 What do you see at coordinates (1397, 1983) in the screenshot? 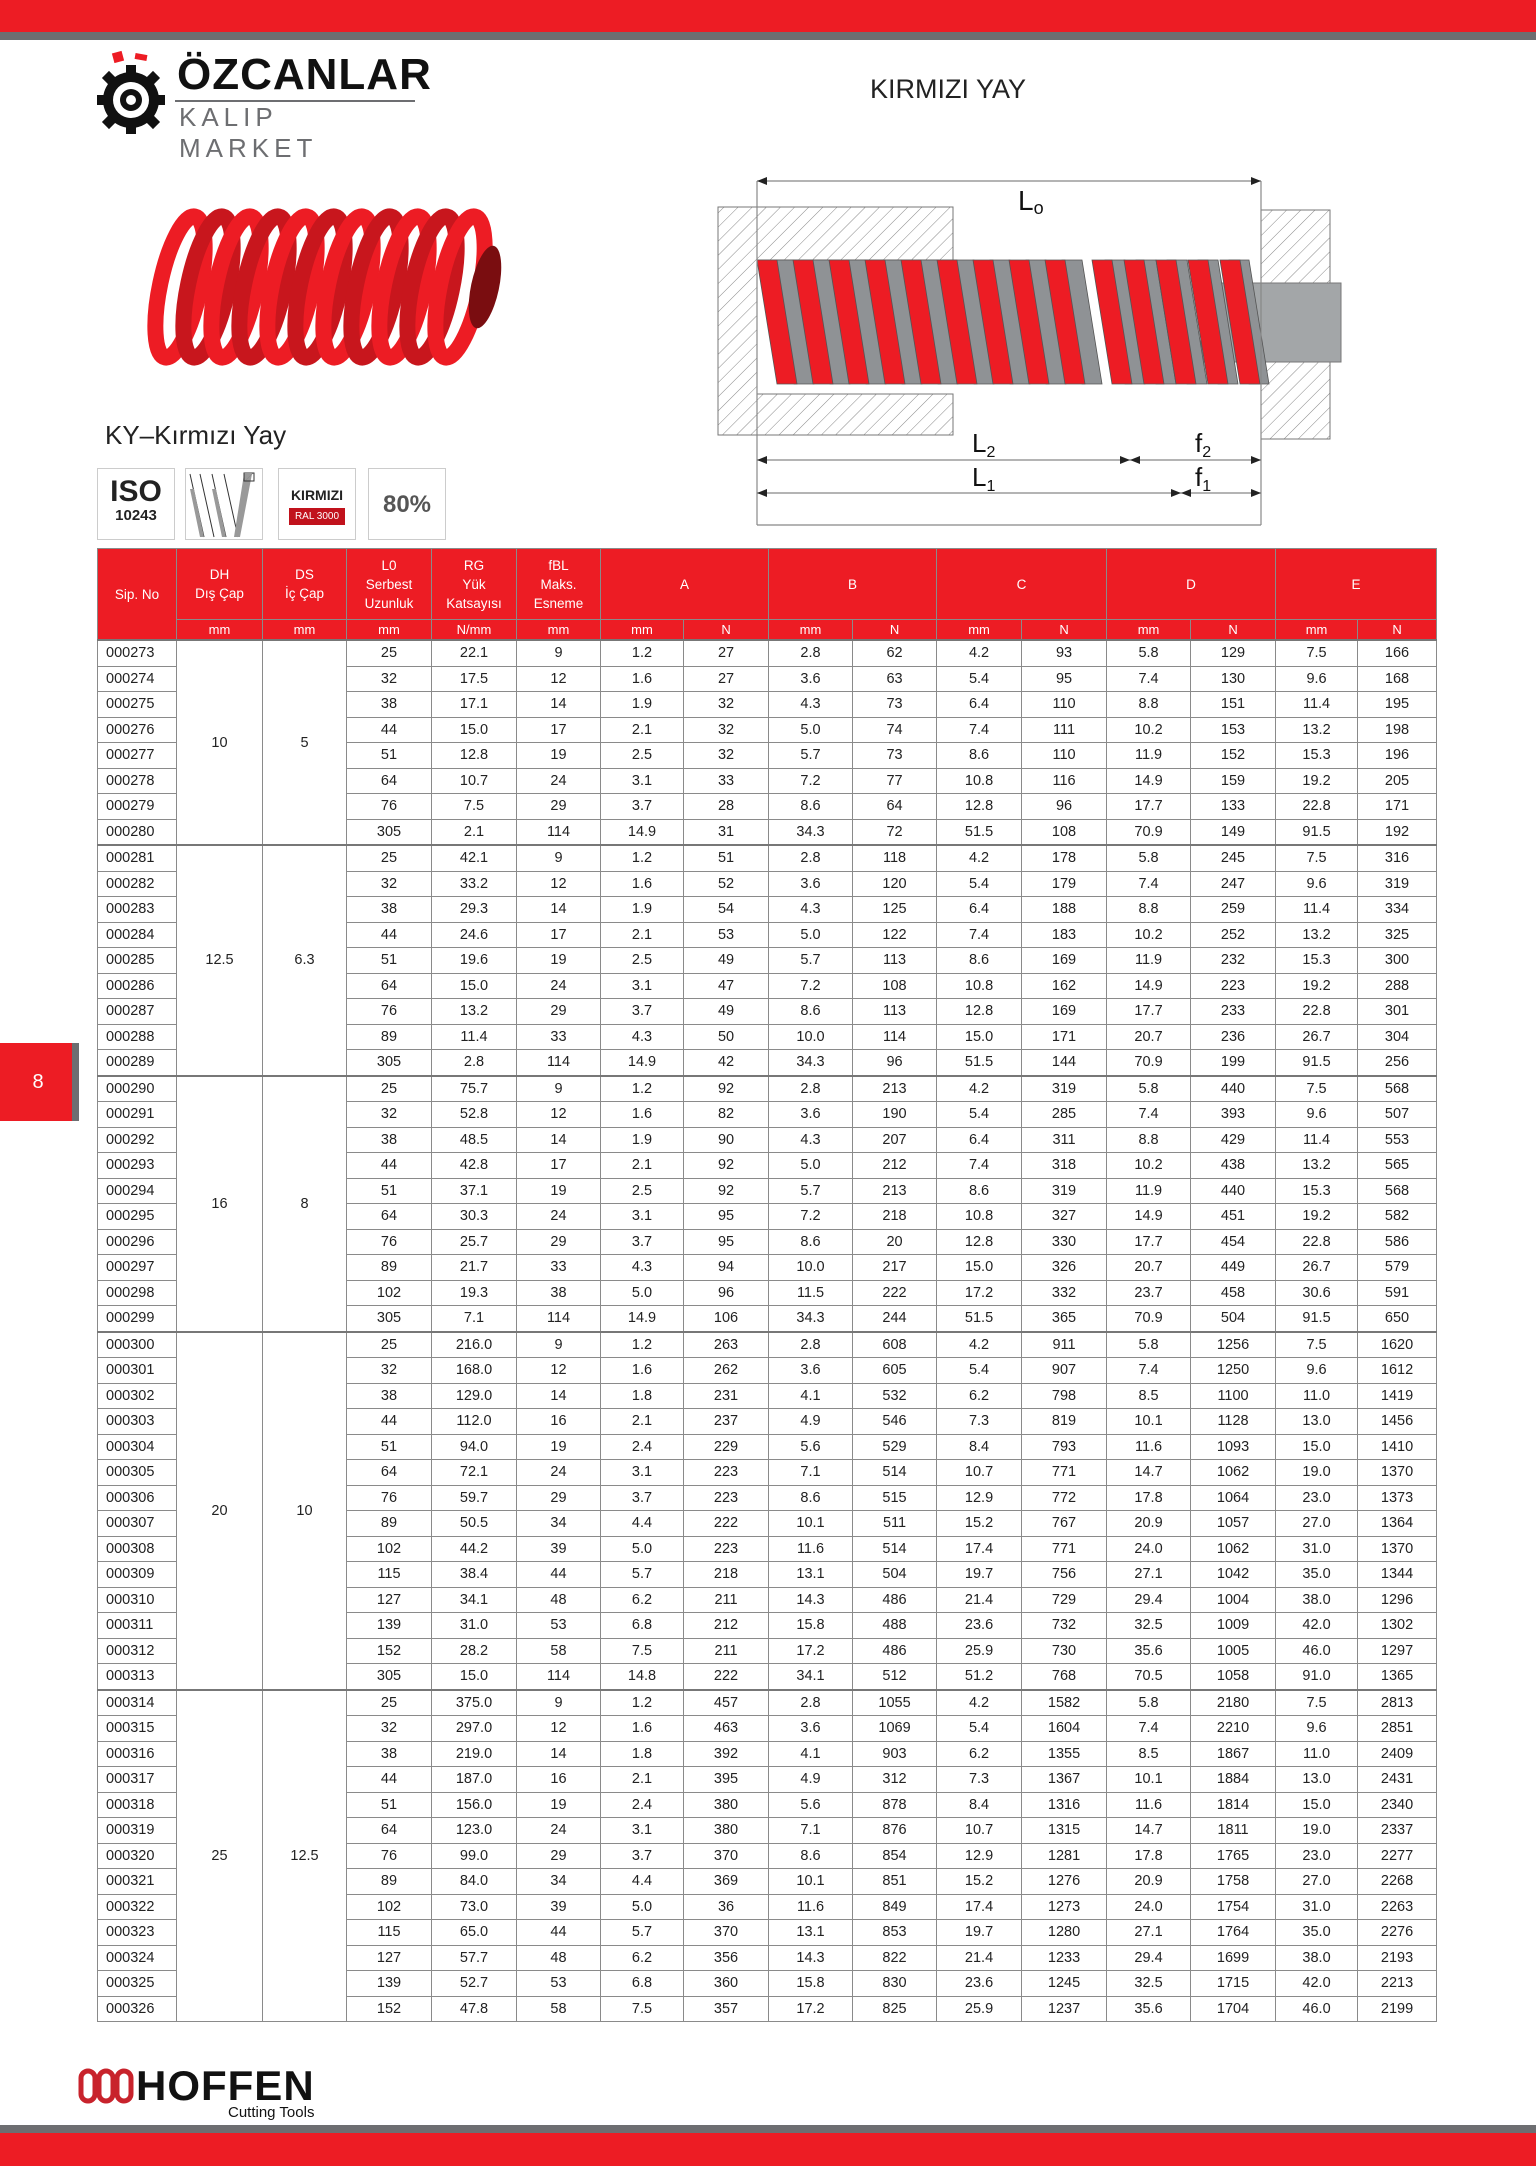
I see `value-cell: 2213` at bounding box center [1397, 1983].